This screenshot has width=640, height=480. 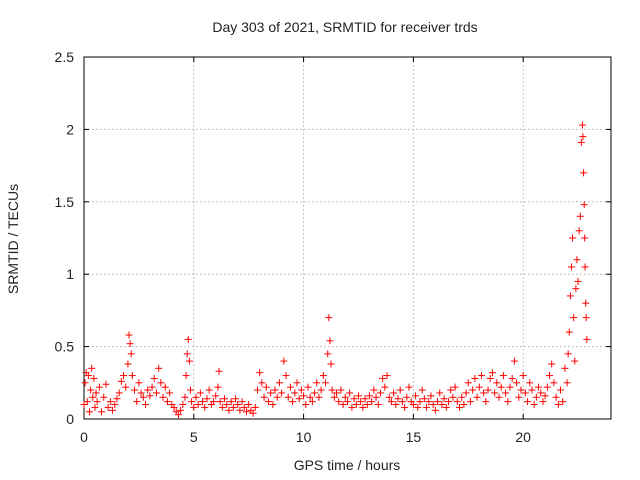 I want to click on x-tick-label: 10, so click(x=304, y=437).